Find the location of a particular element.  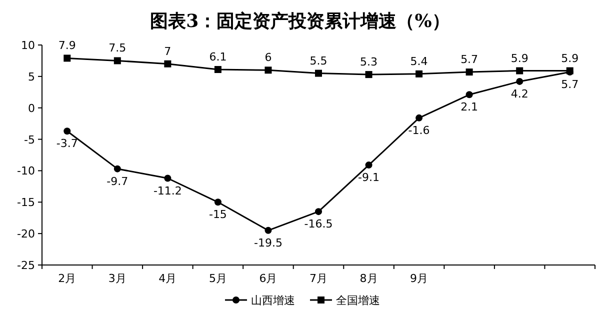

data-label: -16.5 is located at coordinates (318, 224).